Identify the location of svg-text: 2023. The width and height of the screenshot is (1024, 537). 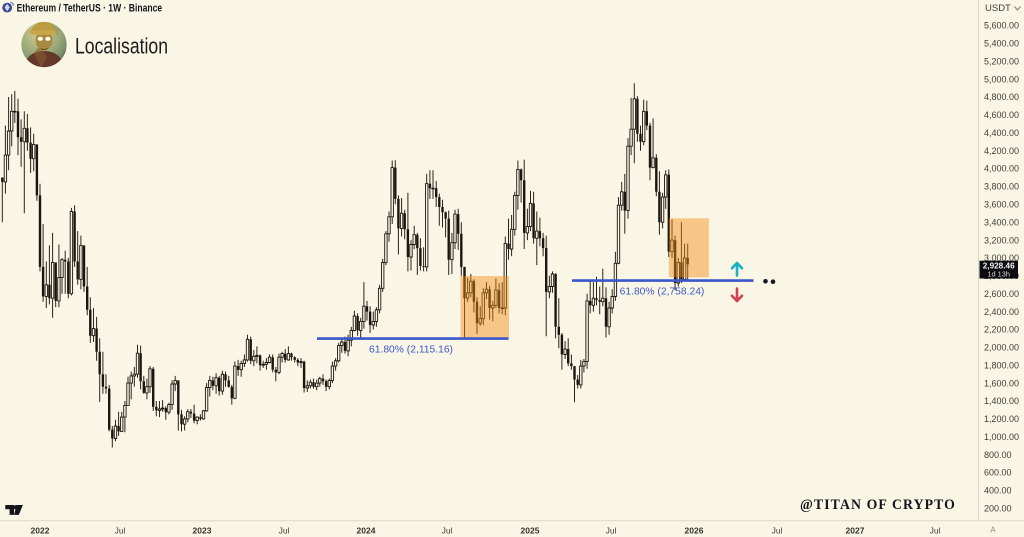
(202, 531).